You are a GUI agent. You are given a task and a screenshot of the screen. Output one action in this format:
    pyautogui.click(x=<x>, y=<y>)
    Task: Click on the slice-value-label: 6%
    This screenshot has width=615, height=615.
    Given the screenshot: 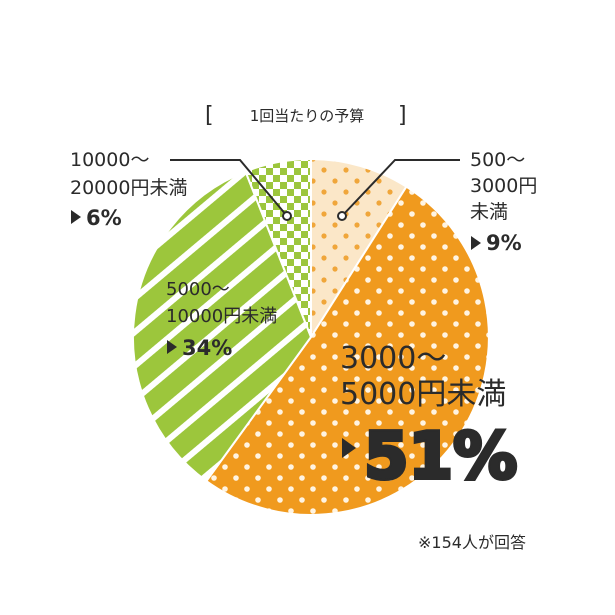 What is the action you would take?
    pyautogui.click(x=104, y=218)
    